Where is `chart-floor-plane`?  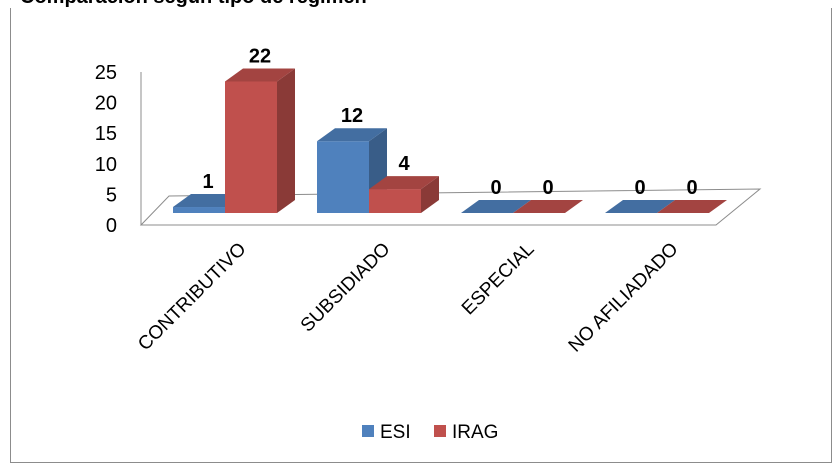 chart-floor-plane is located at coordinates (450, 207).